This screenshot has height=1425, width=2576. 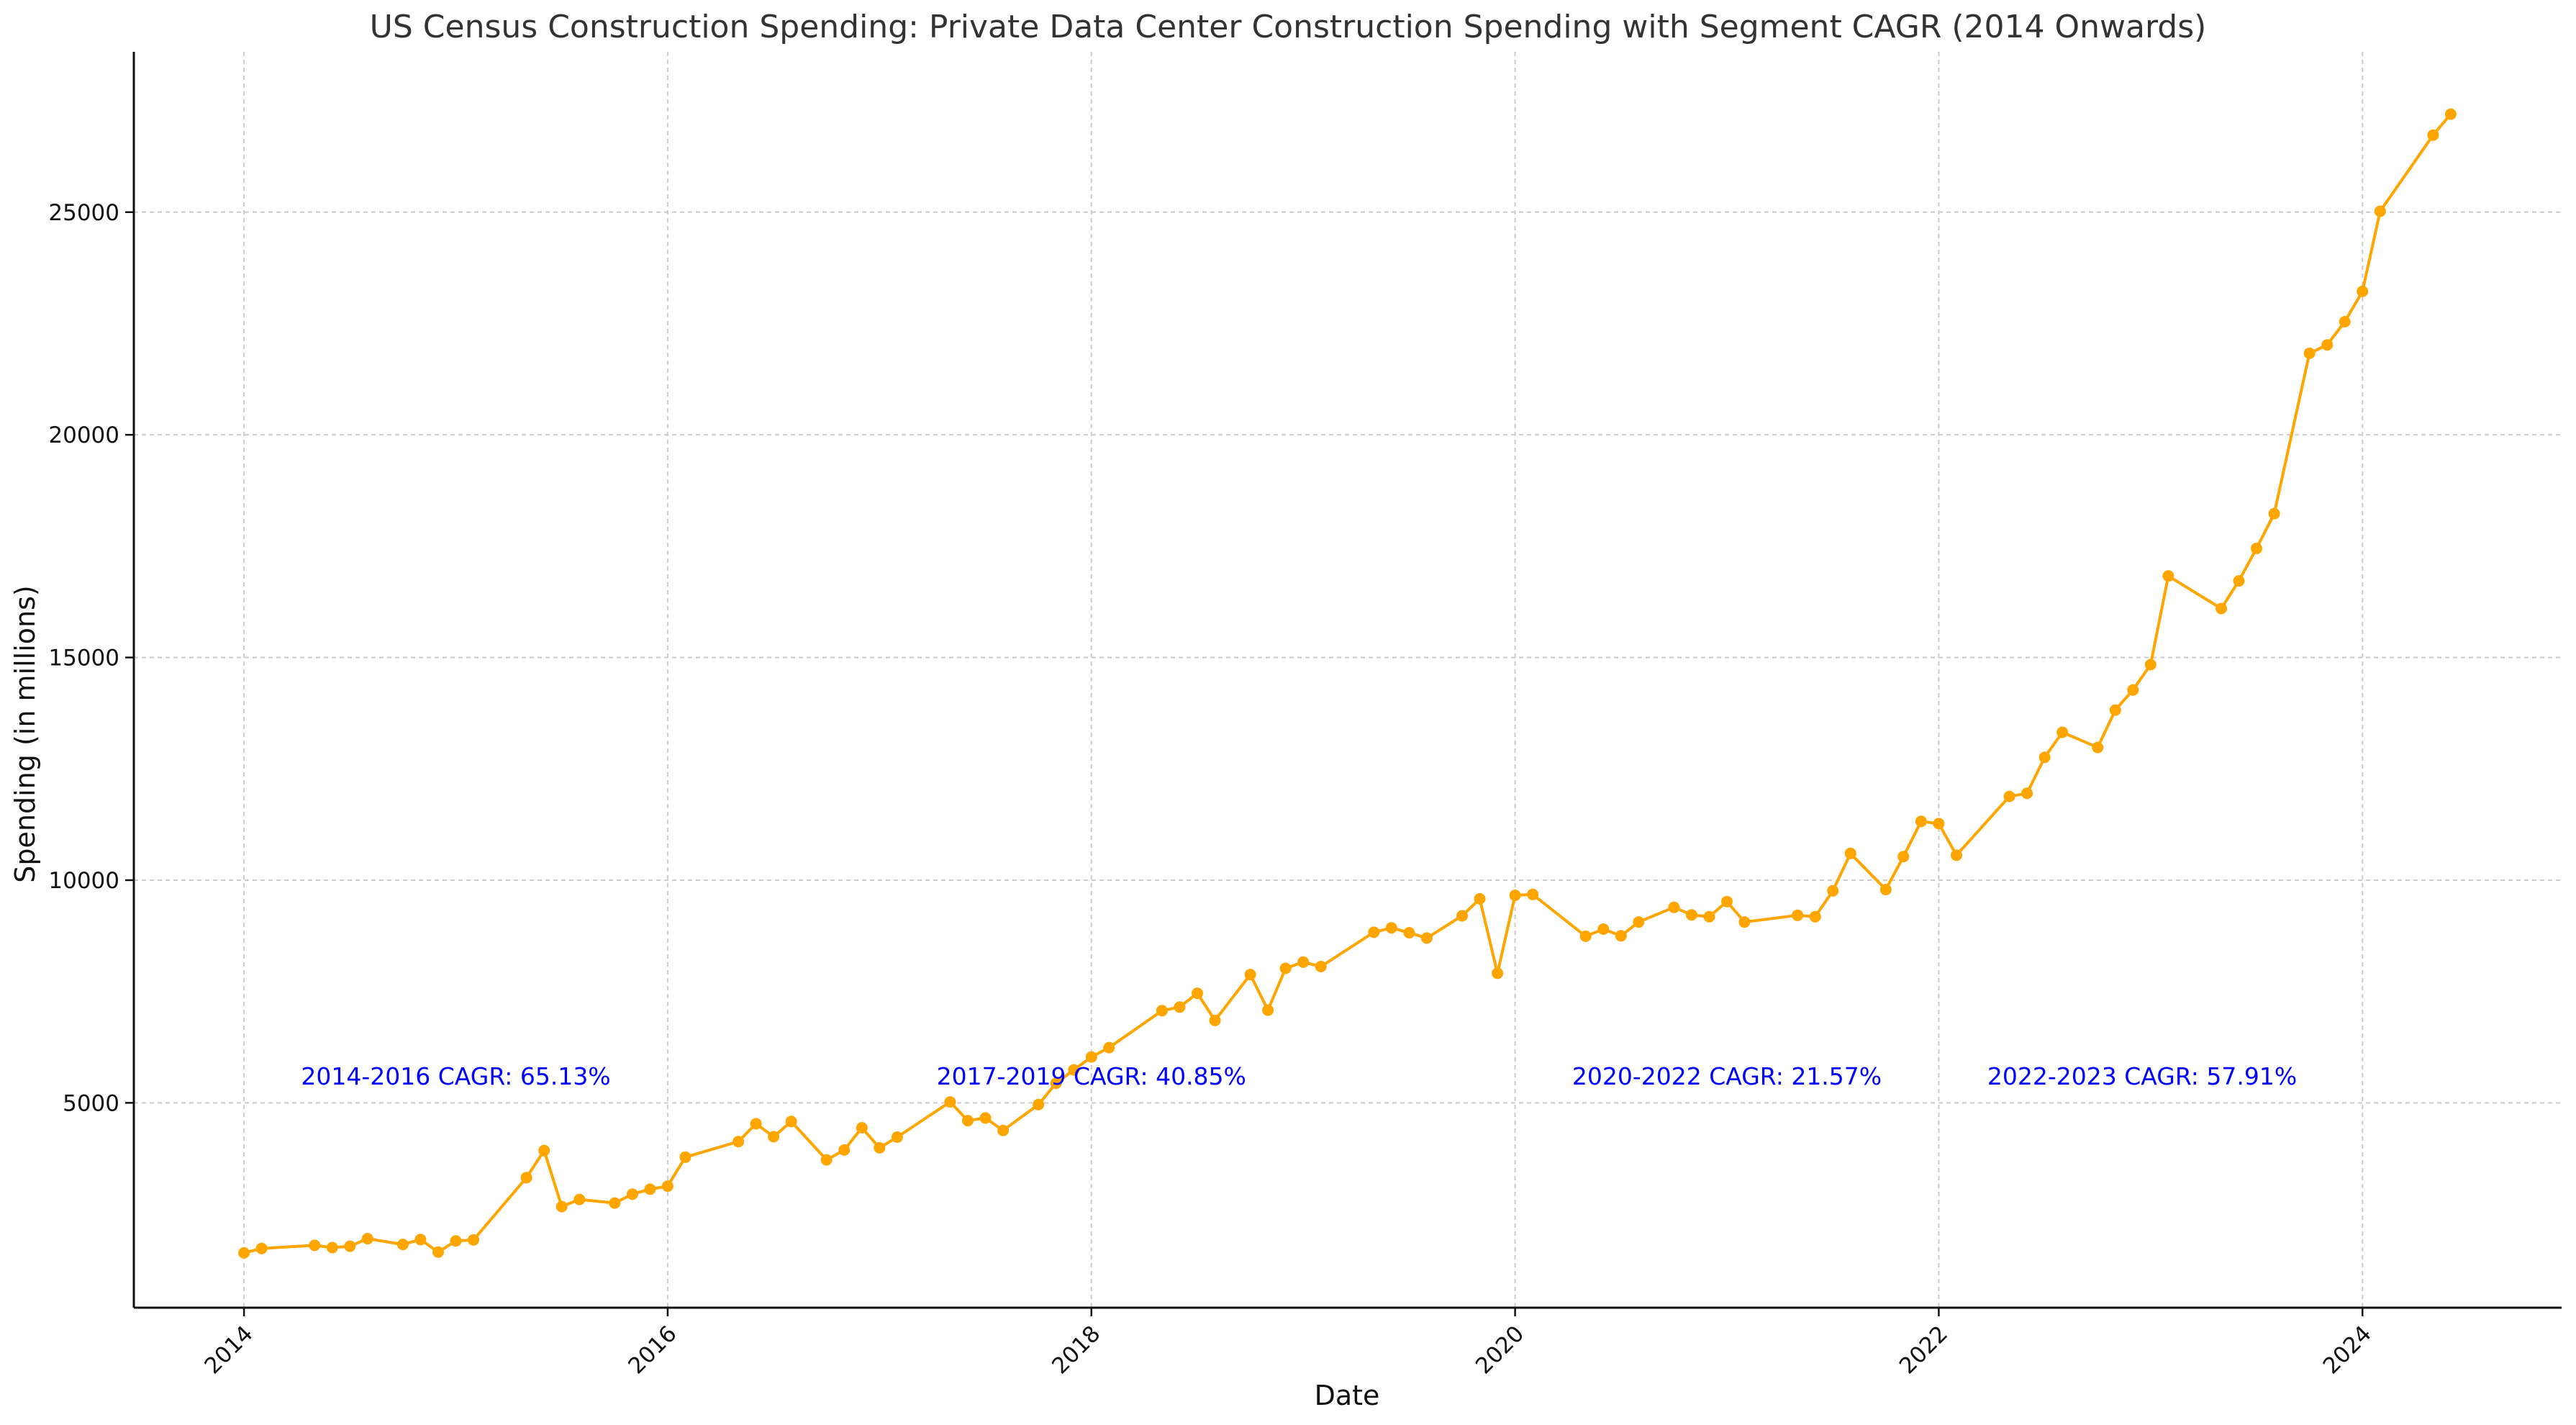 I want to click on x-tick-label: 2016, so click(x=652, y=1350).